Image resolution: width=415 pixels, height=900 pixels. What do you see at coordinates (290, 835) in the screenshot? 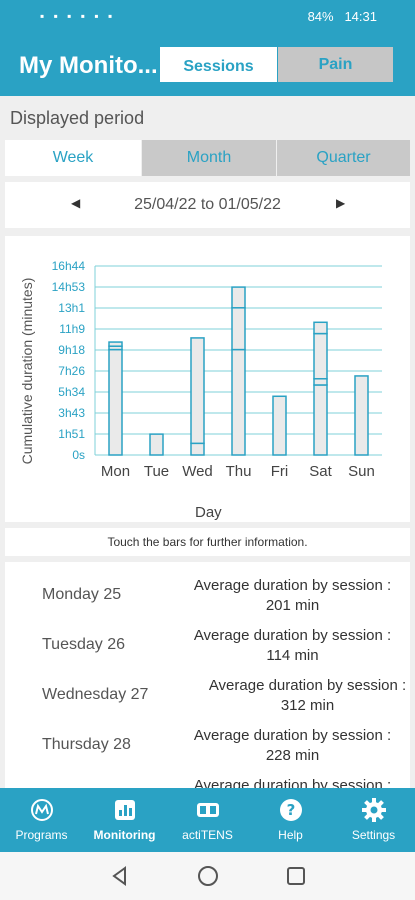
I see `nav-label: Help` at bounding box center [290, 835].